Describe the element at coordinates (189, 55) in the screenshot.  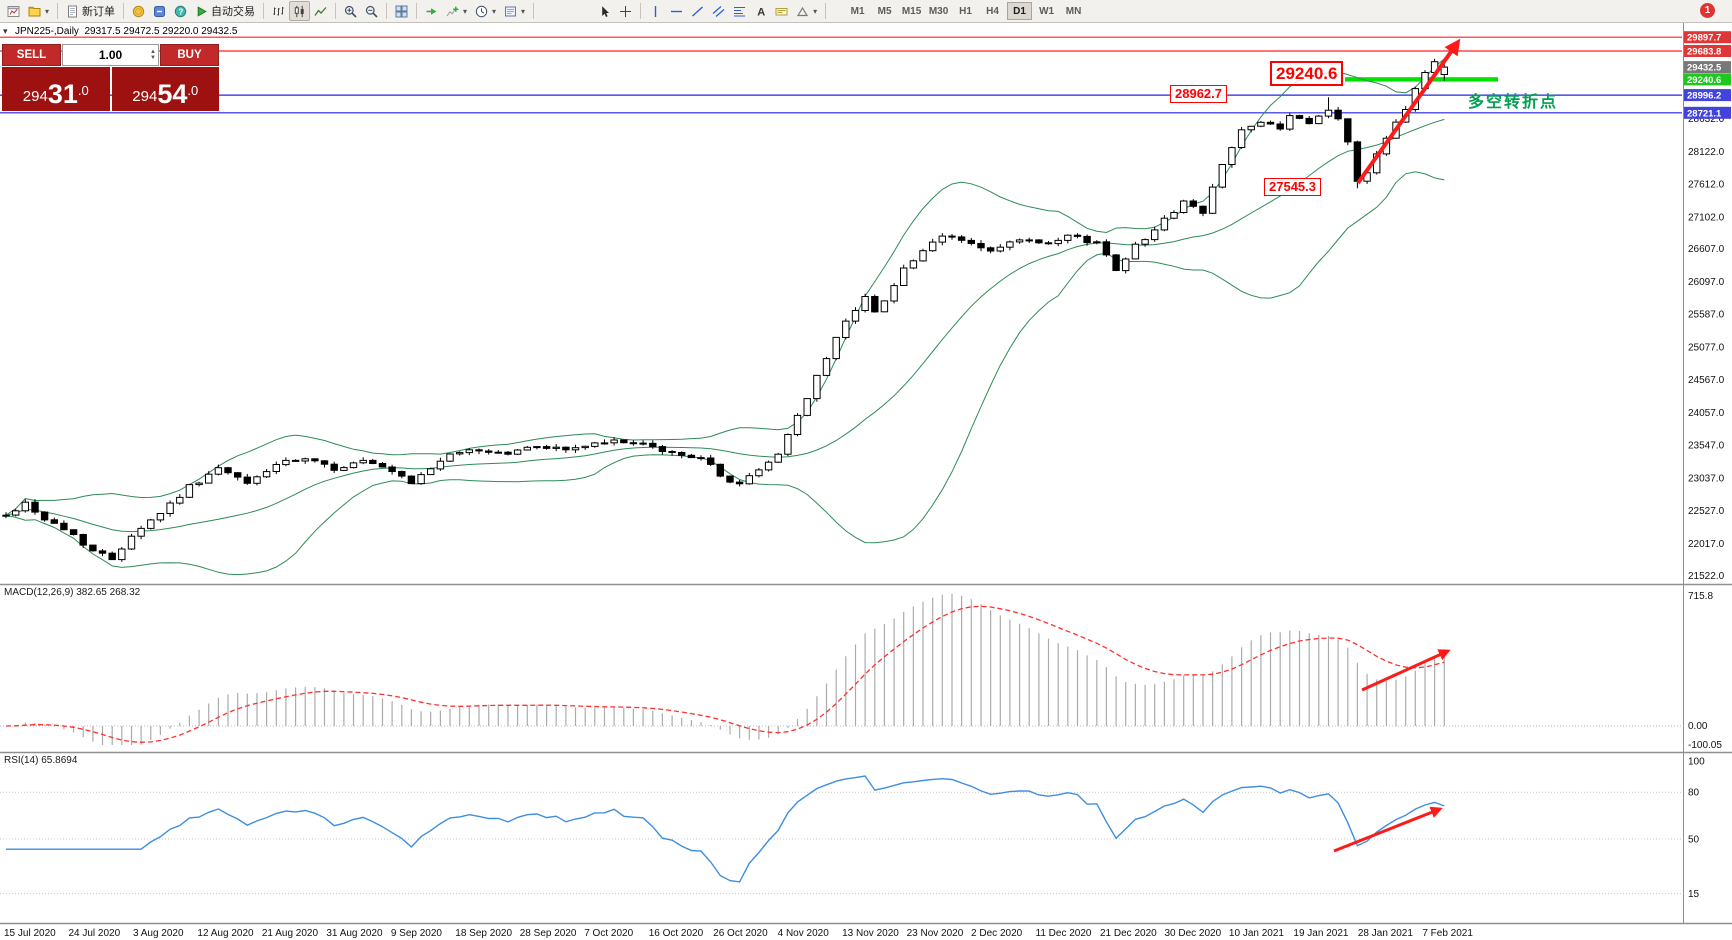
I see `buy-button: BUY` at that location.